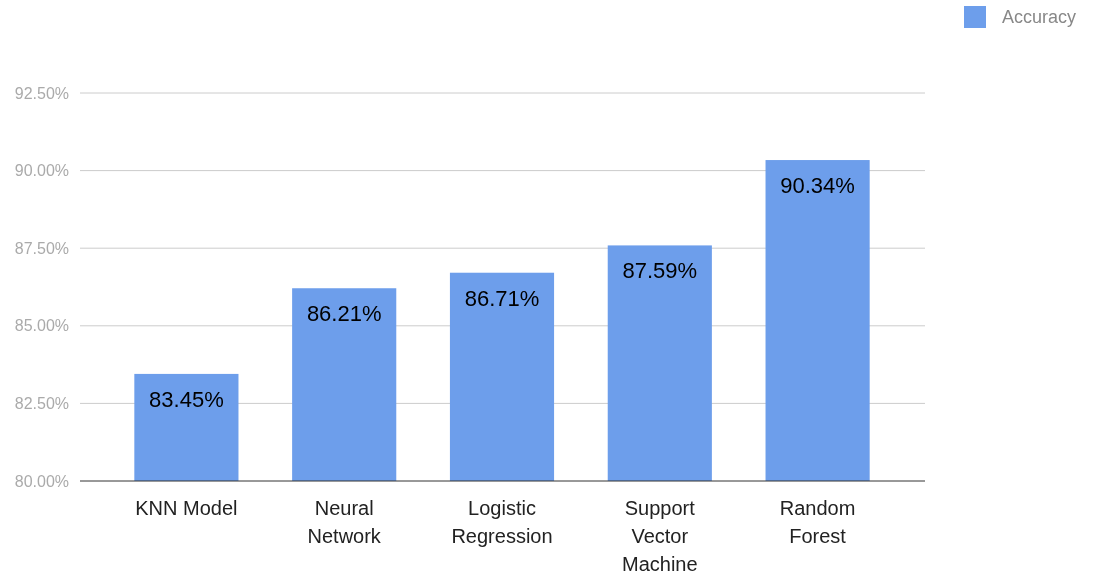  Describe the element at coordinates (344, 314) in the screenshot. I see `data-label: 86.21%` at that location.